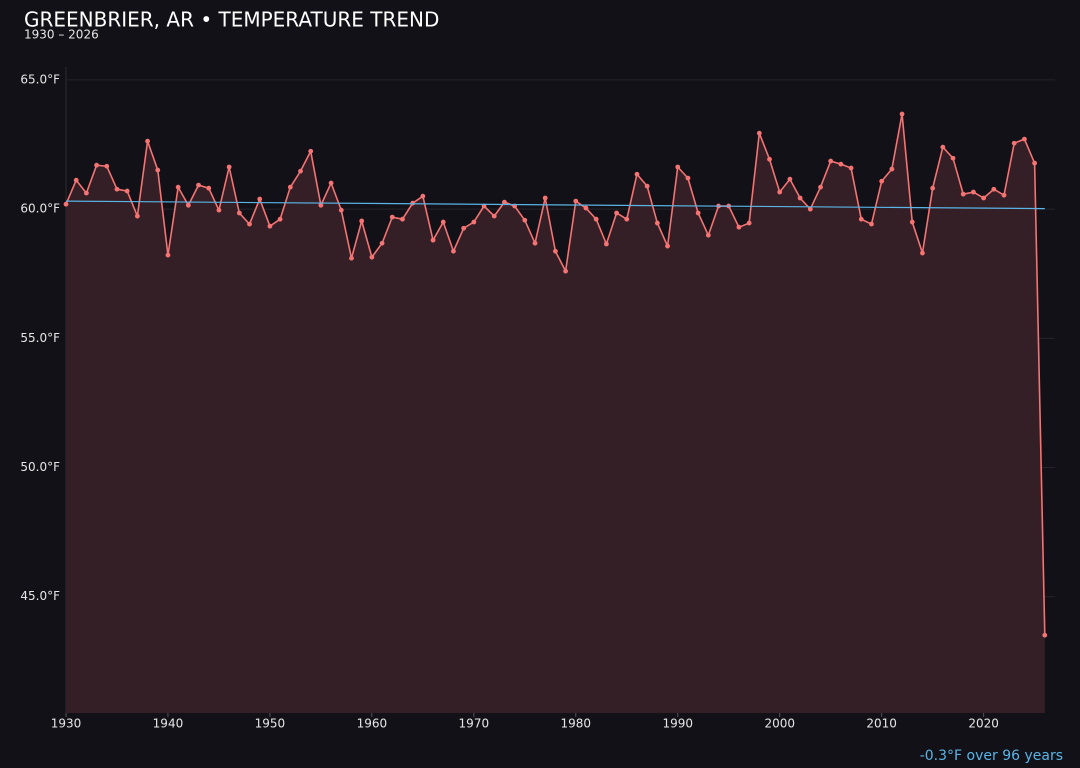 This screenshot has width=1080, height=768. I want to click on x-tick-label: 2020, so click(983, 724).